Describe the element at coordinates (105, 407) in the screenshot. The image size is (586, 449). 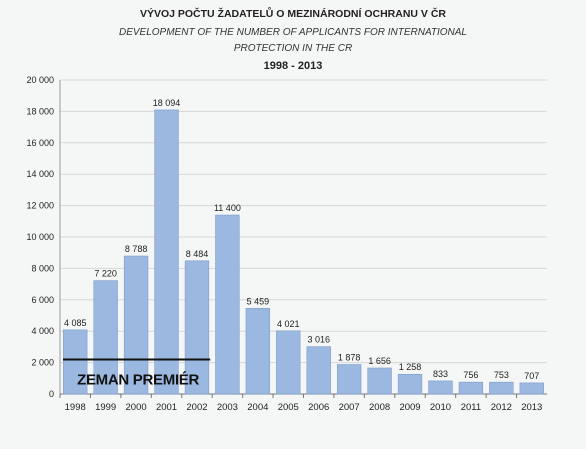
I see `x-tick-label-1999: 1999` at that location.